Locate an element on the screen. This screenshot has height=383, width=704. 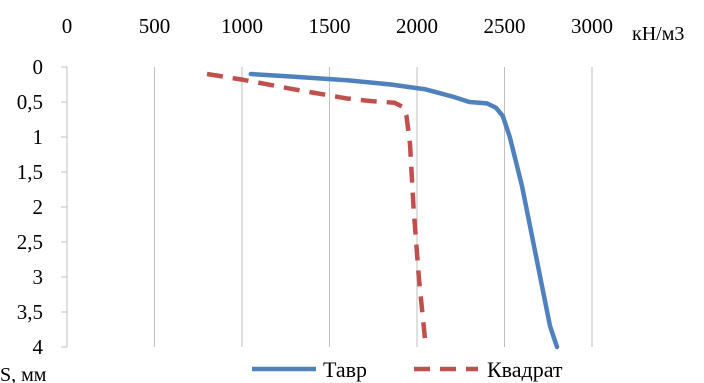
x-tick-label: 0 is located at coordinates (67, 26).